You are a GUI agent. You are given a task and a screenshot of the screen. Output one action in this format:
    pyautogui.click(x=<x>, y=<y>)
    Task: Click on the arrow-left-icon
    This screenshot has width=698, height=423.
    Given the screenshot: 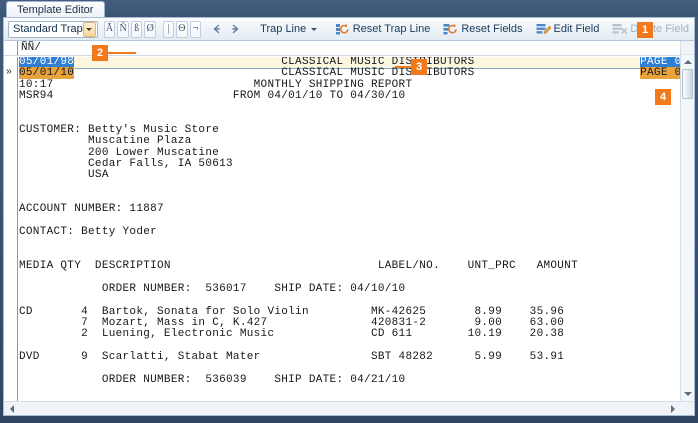 What is the action you would take?
    pyautogui.click(x=11, y=408)
    